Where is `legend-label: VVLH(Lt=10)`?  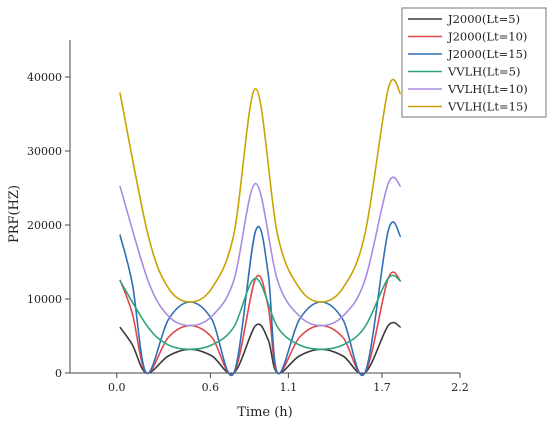
legend-label: VVLH(Lt=10) is located at coordinates (487, 89).